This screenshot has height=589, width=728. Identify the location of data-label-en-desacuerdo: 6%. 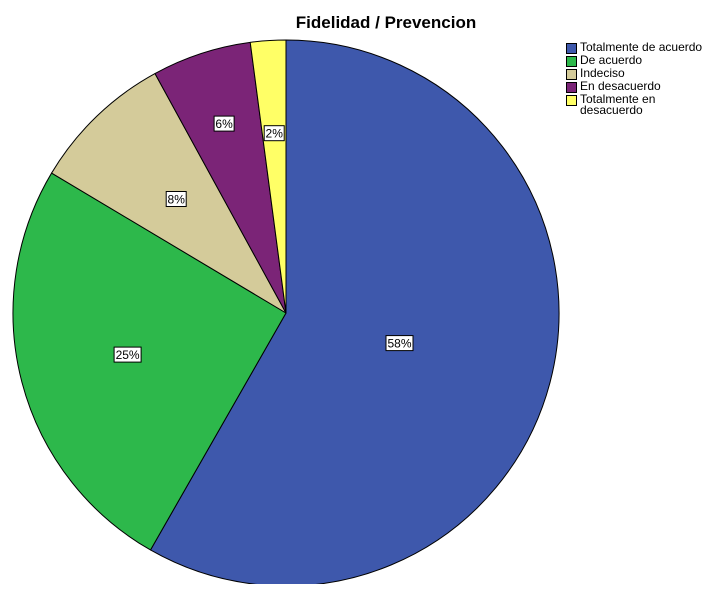
(224, 123).